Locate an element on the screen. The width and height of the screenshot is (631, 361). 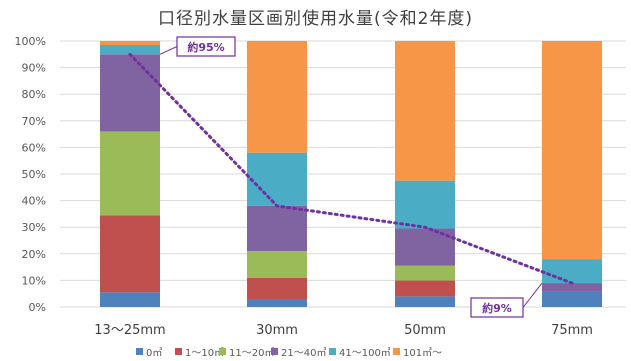
legend-label: 11～20㎥ is located at coordinates (251, 352).